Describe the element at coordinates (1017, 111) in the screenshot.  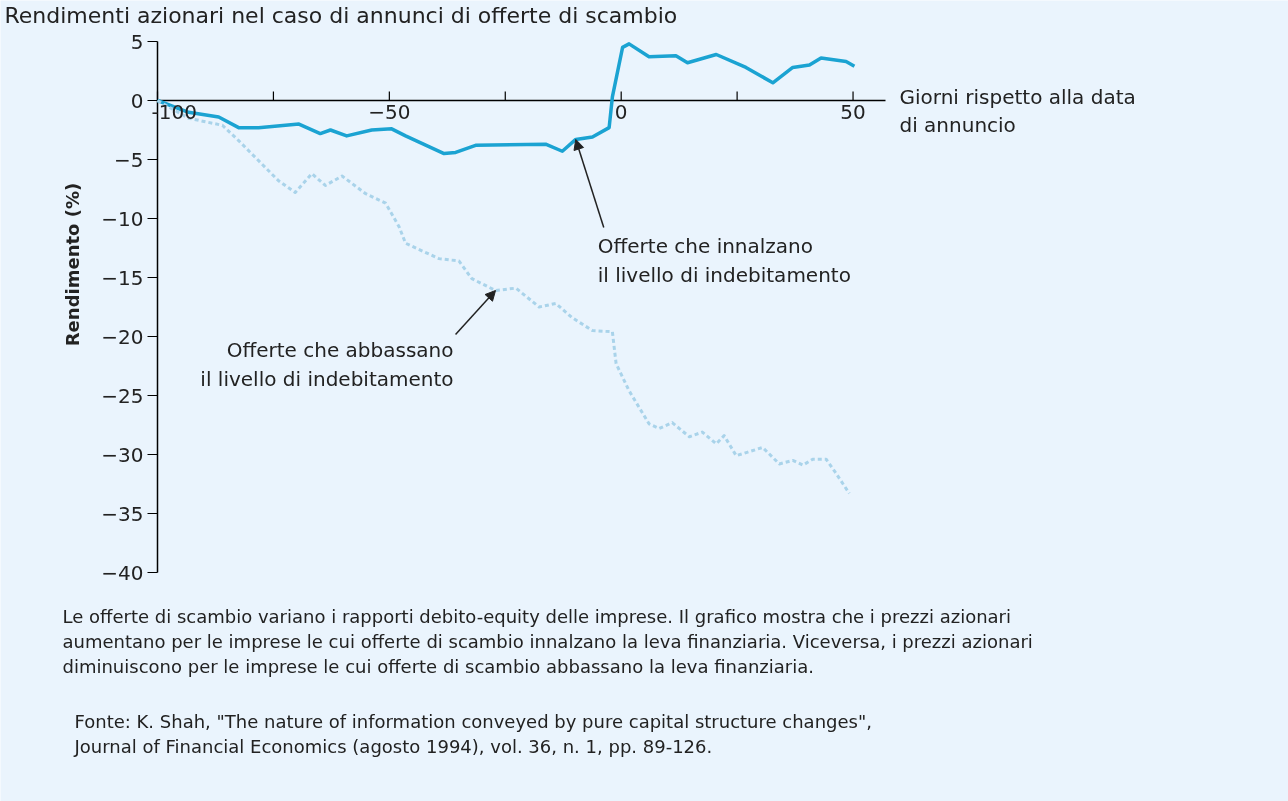
I see `x-axis-title: Giorni rispetto alla data di annuncio` at that location.